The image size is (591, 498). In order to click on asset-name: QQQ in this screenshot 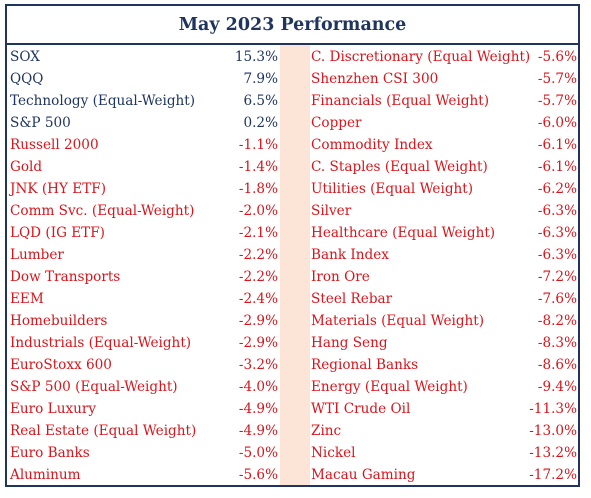, I will do `click(27, 79)`.